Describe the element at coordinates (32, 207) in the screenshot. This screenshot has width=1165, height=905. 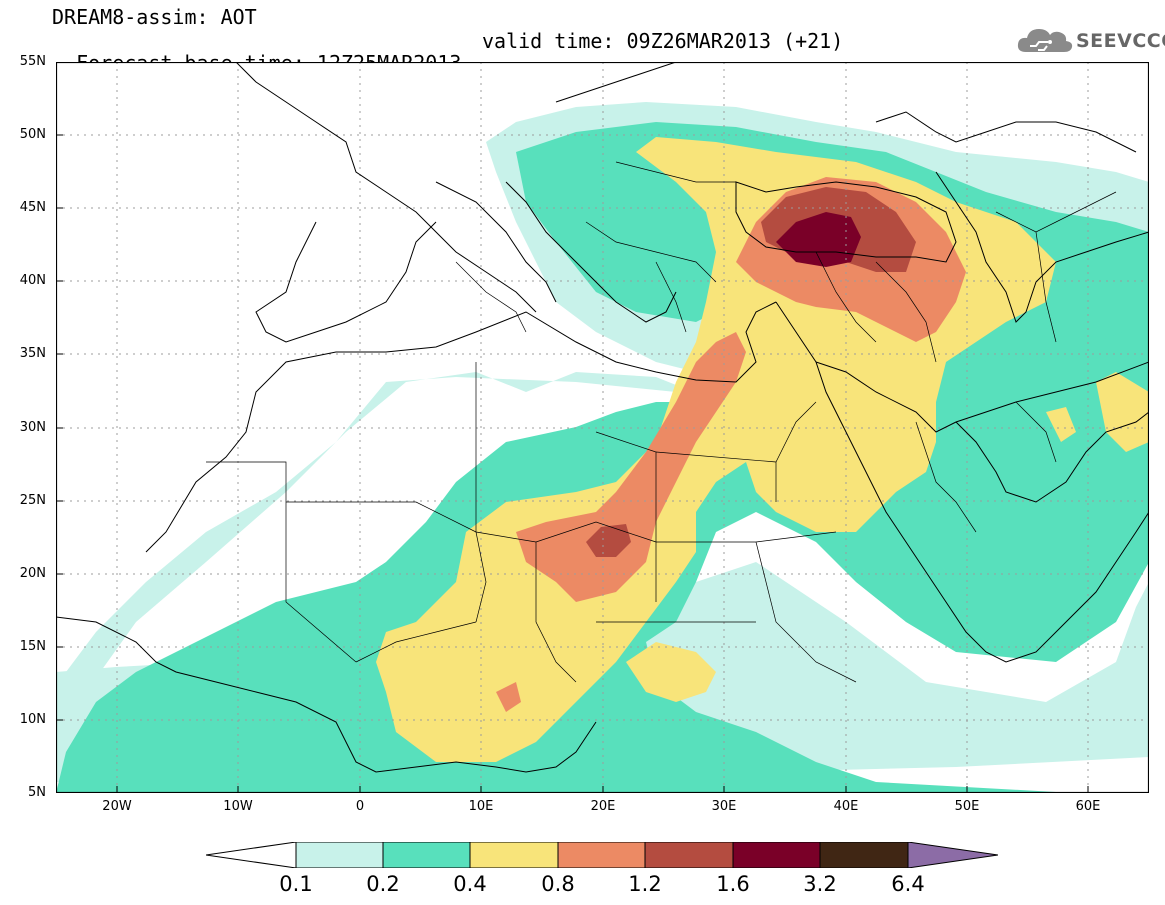
I see `lat-label: 45N` at that location.